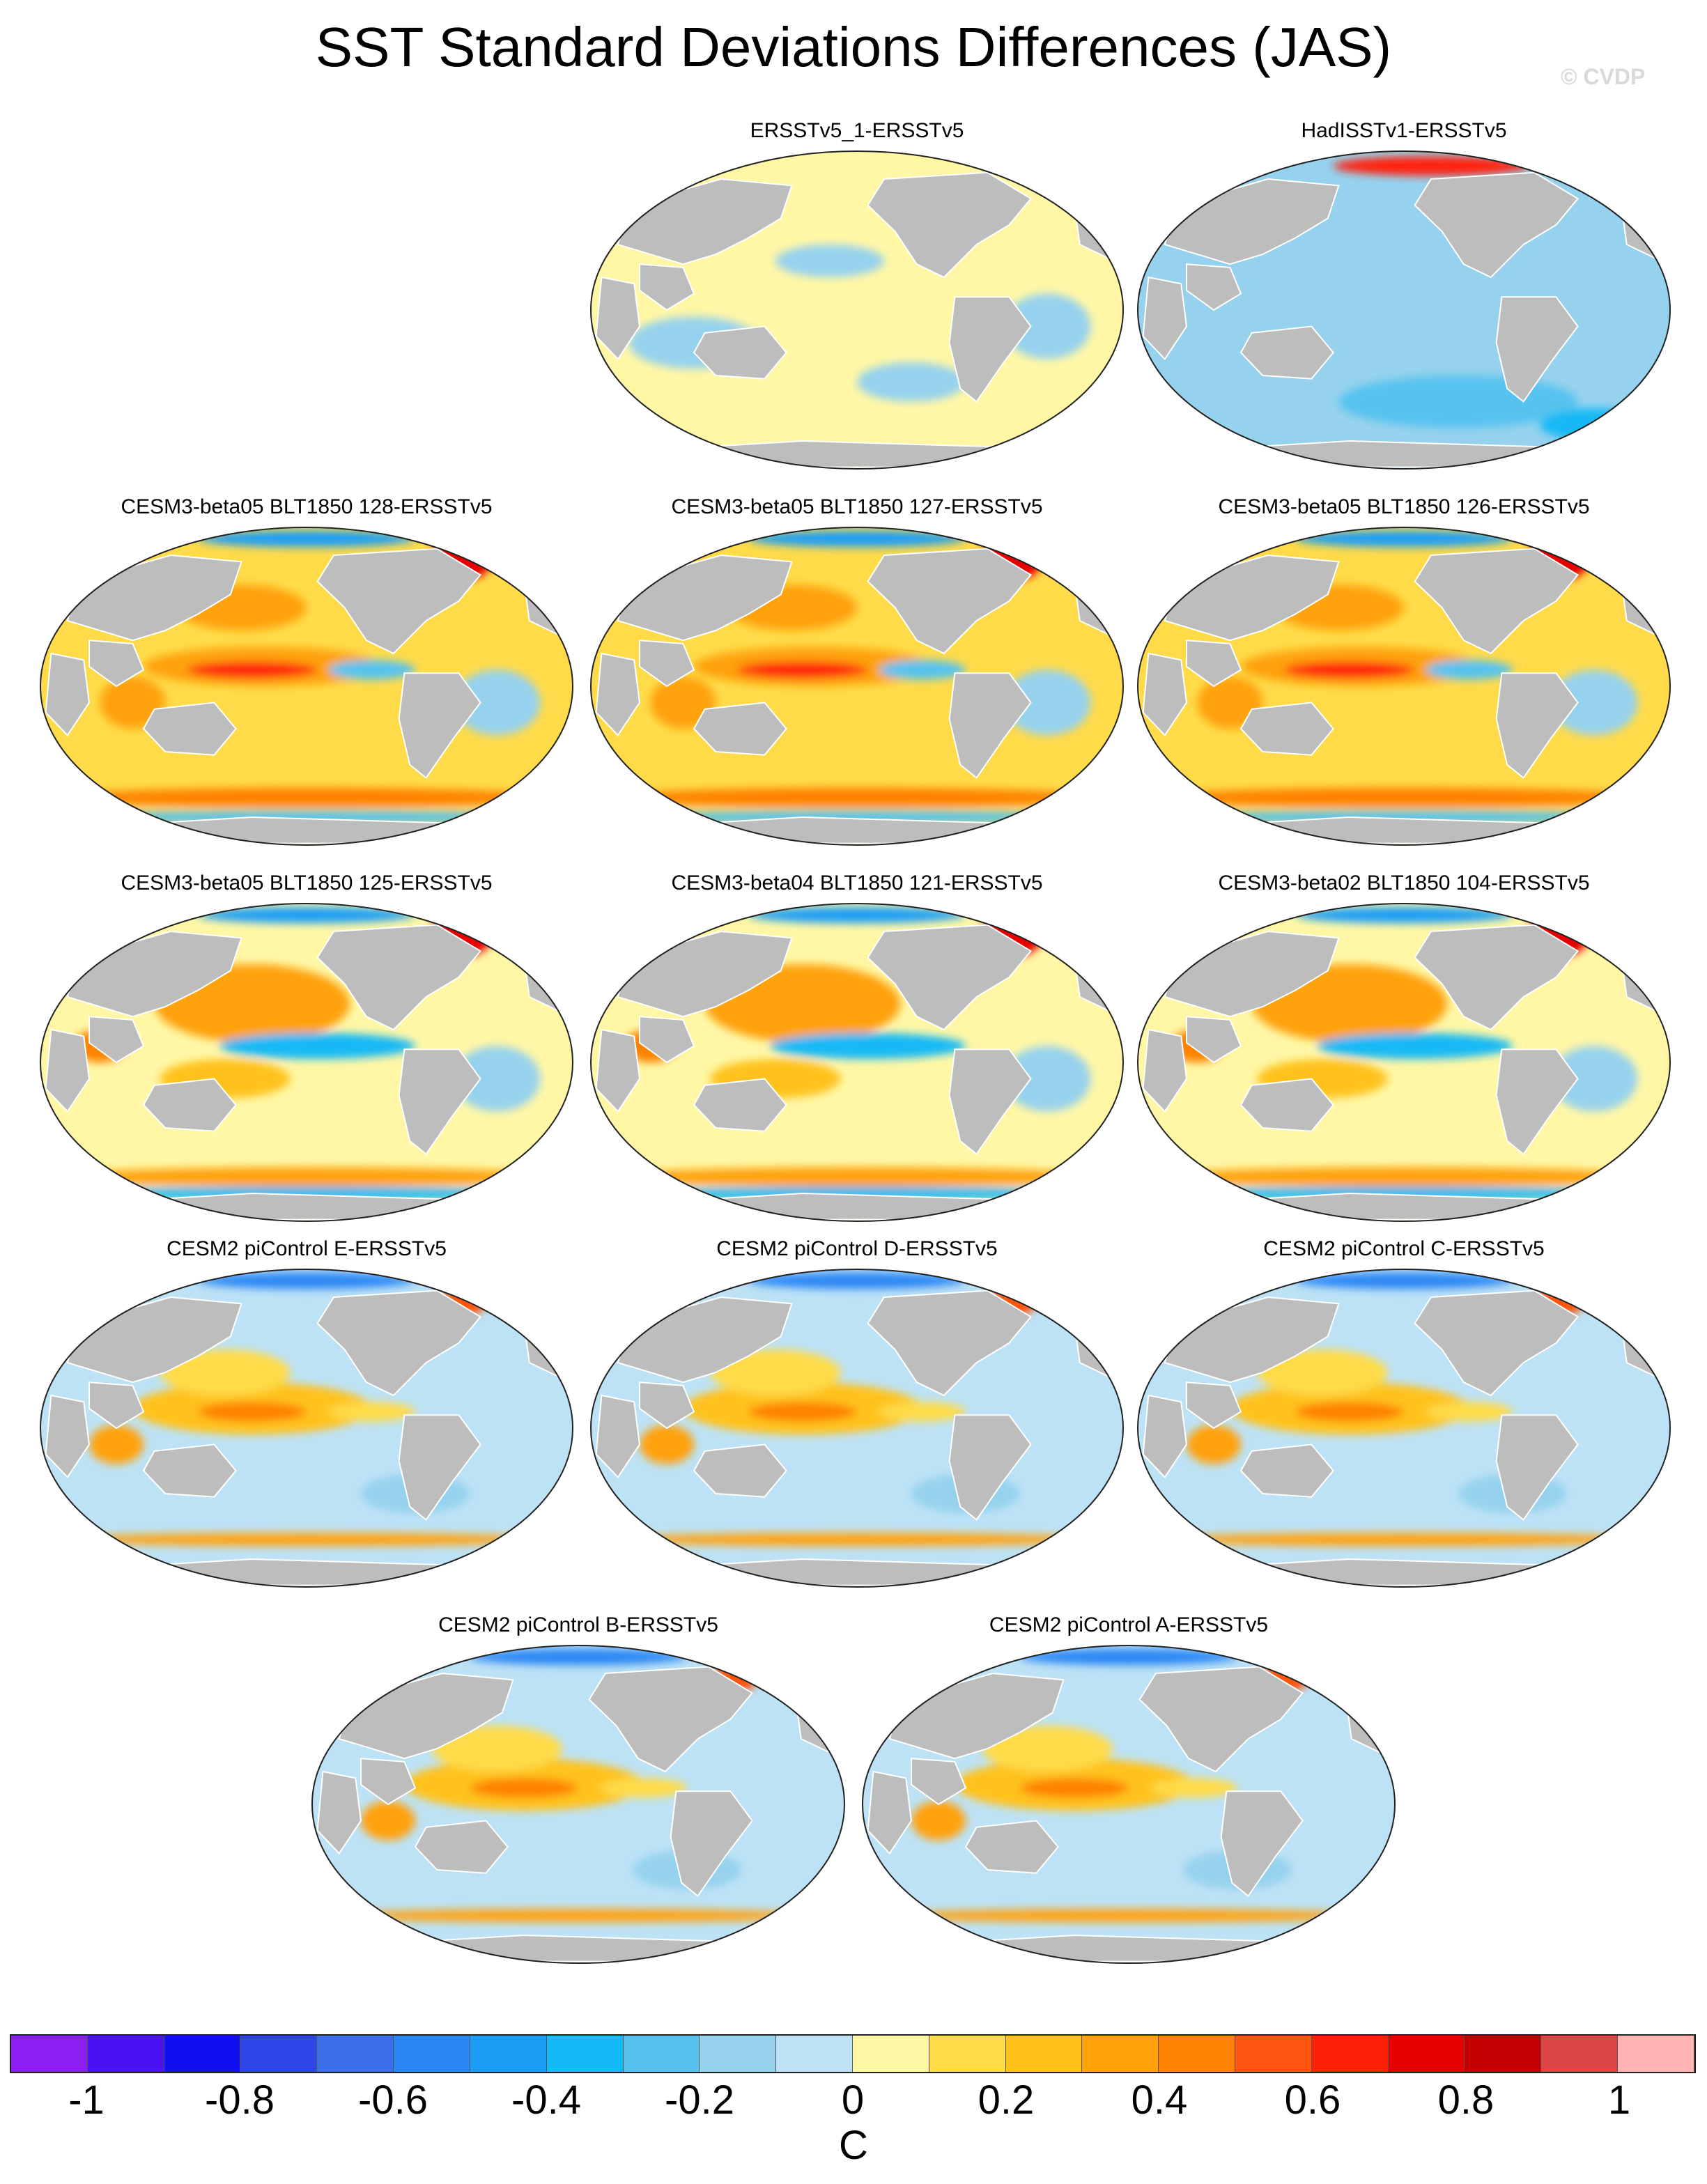 The height and width of the screenshot is (2184, 1707). Describe the element at coordinates (700, 2100) in the screenshot. I see `colorbar-tick-label: -0.2` at that location.